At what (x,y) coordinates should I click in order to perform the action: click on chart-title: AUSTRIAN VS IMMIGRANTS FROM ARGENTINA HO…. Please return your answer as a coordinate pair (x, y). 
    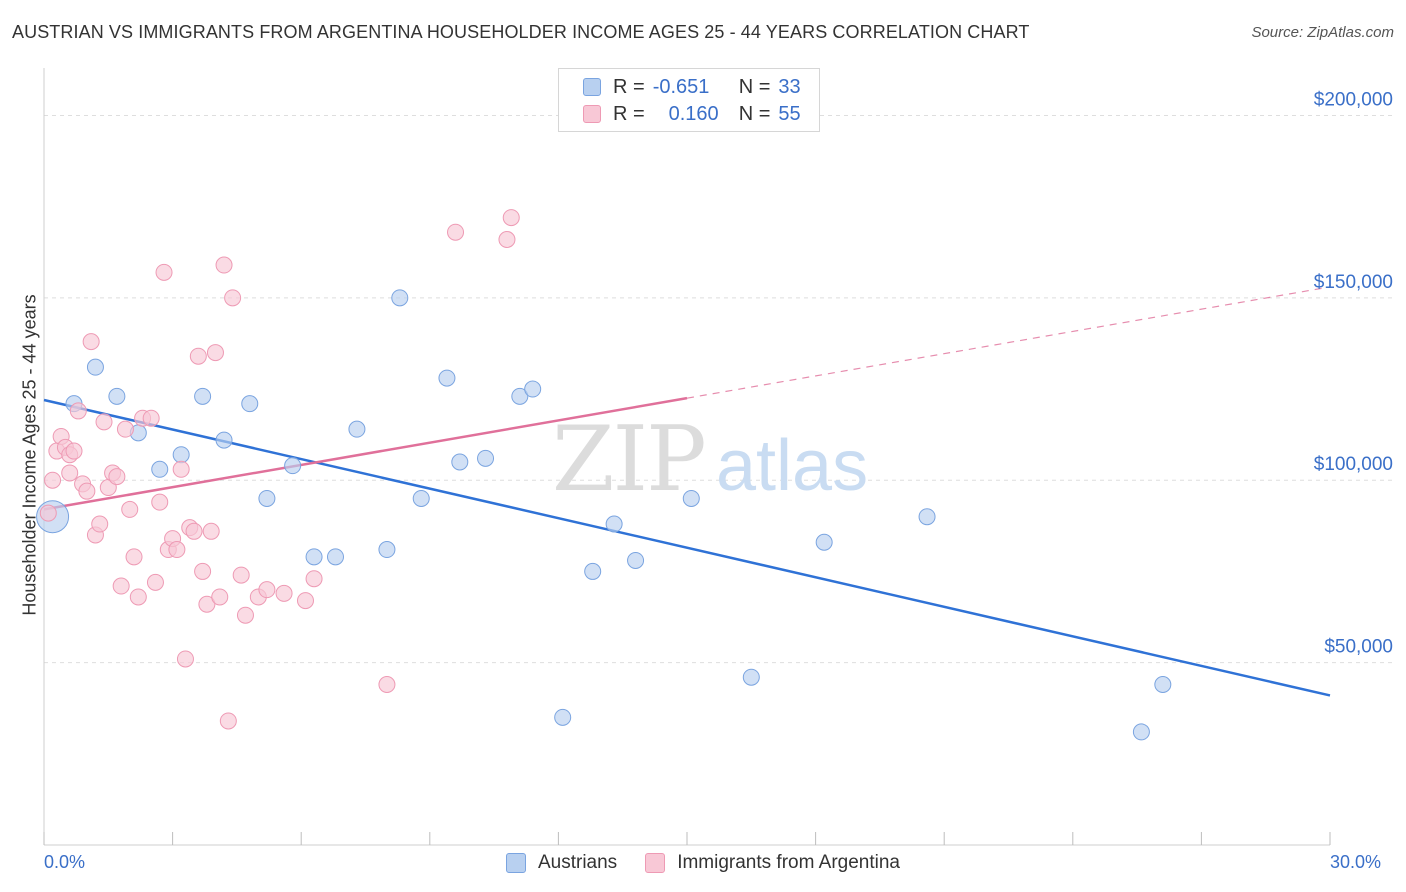
    Looking at the image, I should click on (521, 32).